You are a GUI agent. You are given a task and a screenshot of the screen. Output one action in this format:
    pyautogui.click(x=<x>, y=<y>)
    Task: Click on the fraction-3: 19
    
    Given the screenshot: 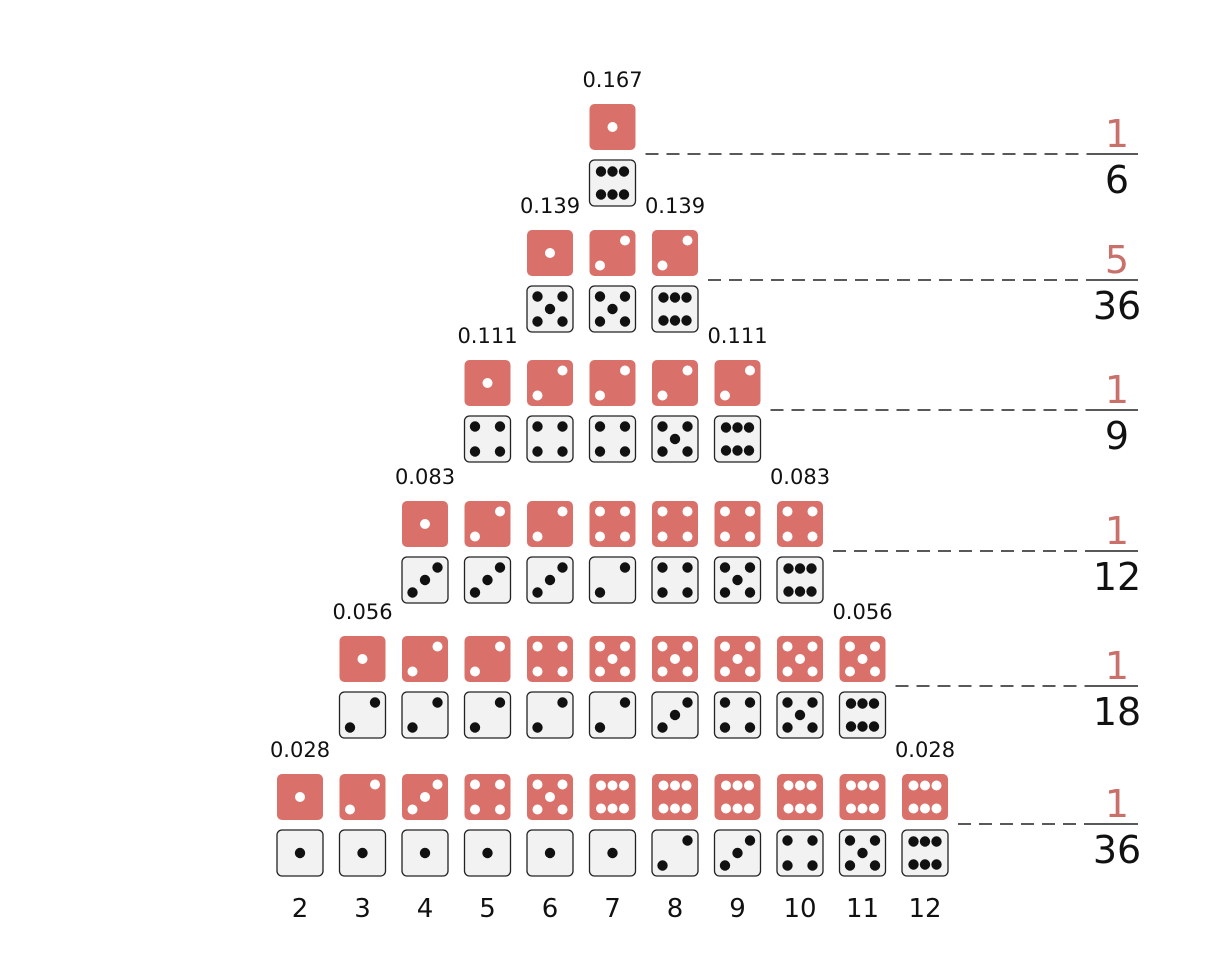 What is the action you would take?
    pyautogui.click(x=1117, y=413)
    